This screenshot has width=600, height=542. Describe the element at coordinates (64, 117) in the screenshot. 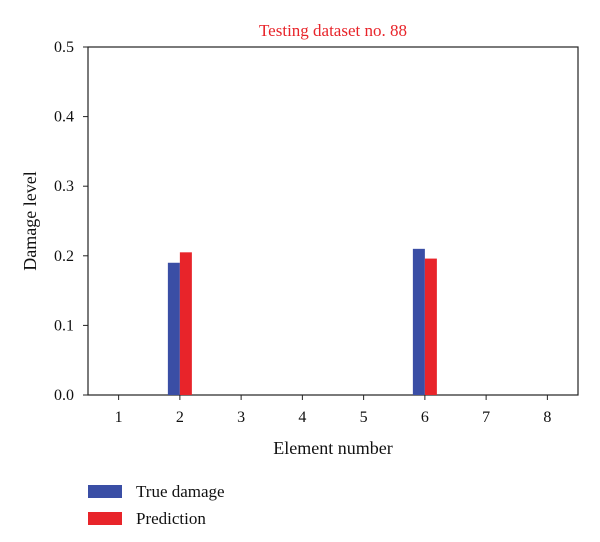

I see `y-tick-label: 0.4` at that location.